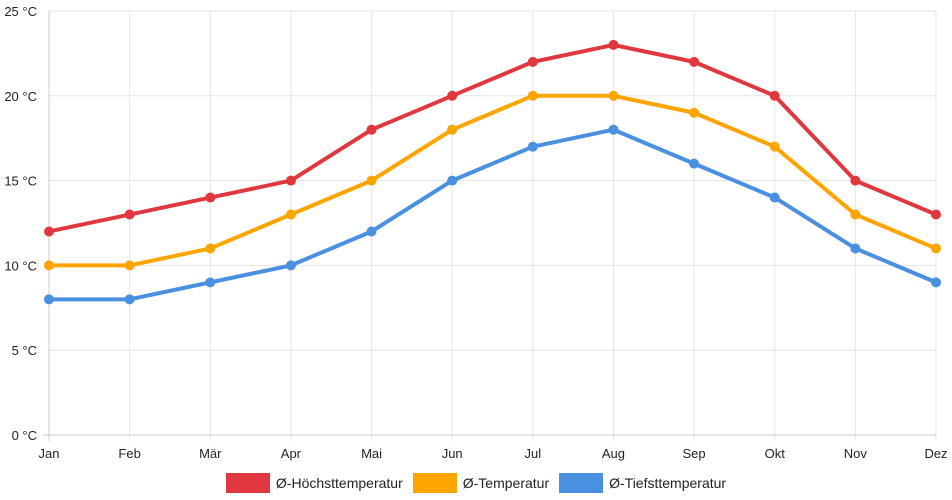 Image resolution: width=952 pixels, height=500 pixels. I want to click on y-tick-label: 5 °C, so click(24, 350).